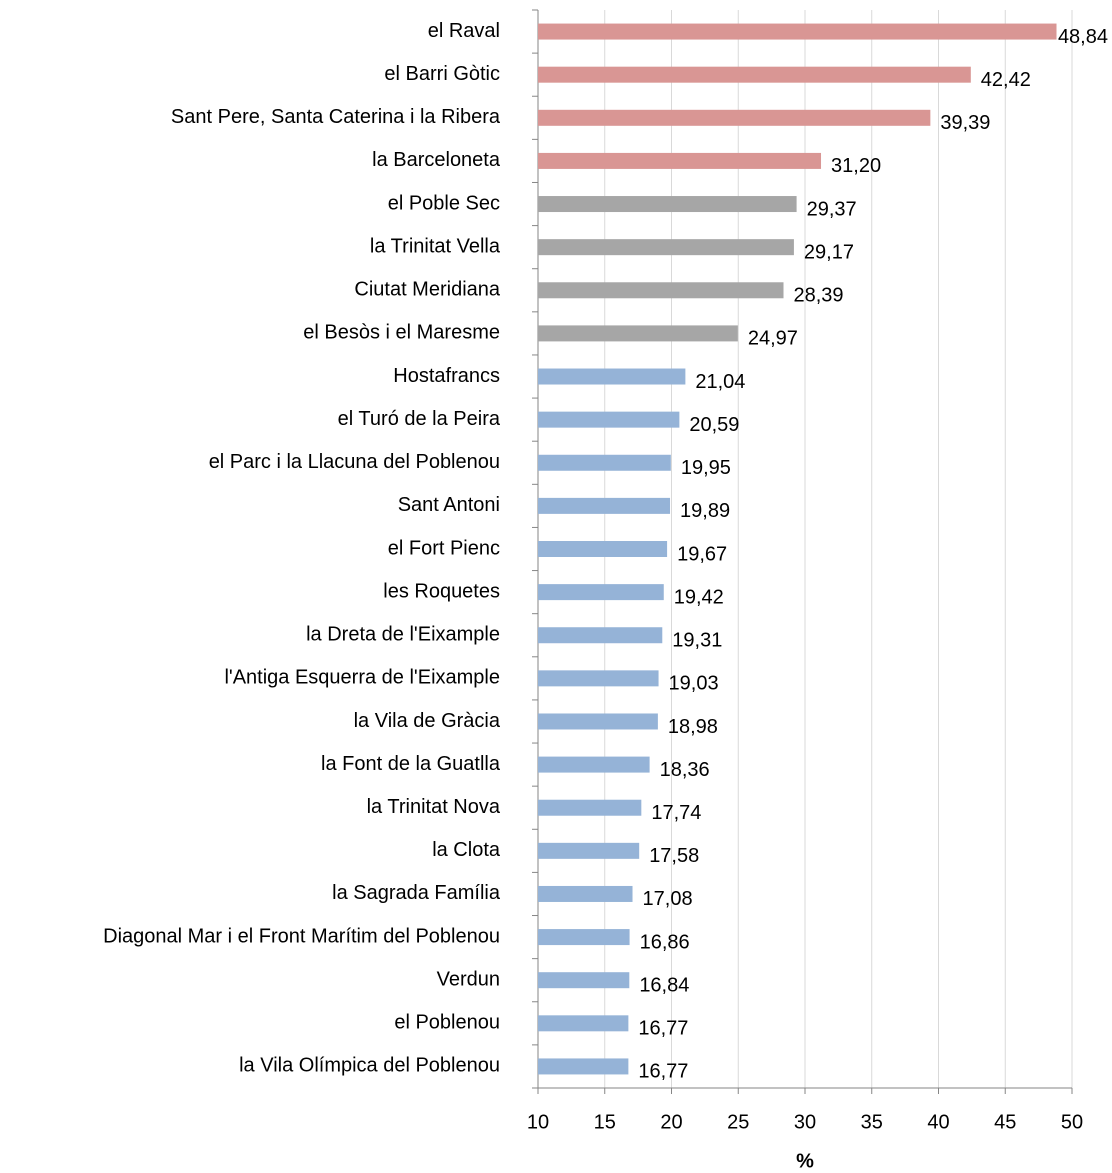 The width and height of the screenshot is (1112, 1173). I want to click on y-tick-label: les Roquetes, so click(441, 591).